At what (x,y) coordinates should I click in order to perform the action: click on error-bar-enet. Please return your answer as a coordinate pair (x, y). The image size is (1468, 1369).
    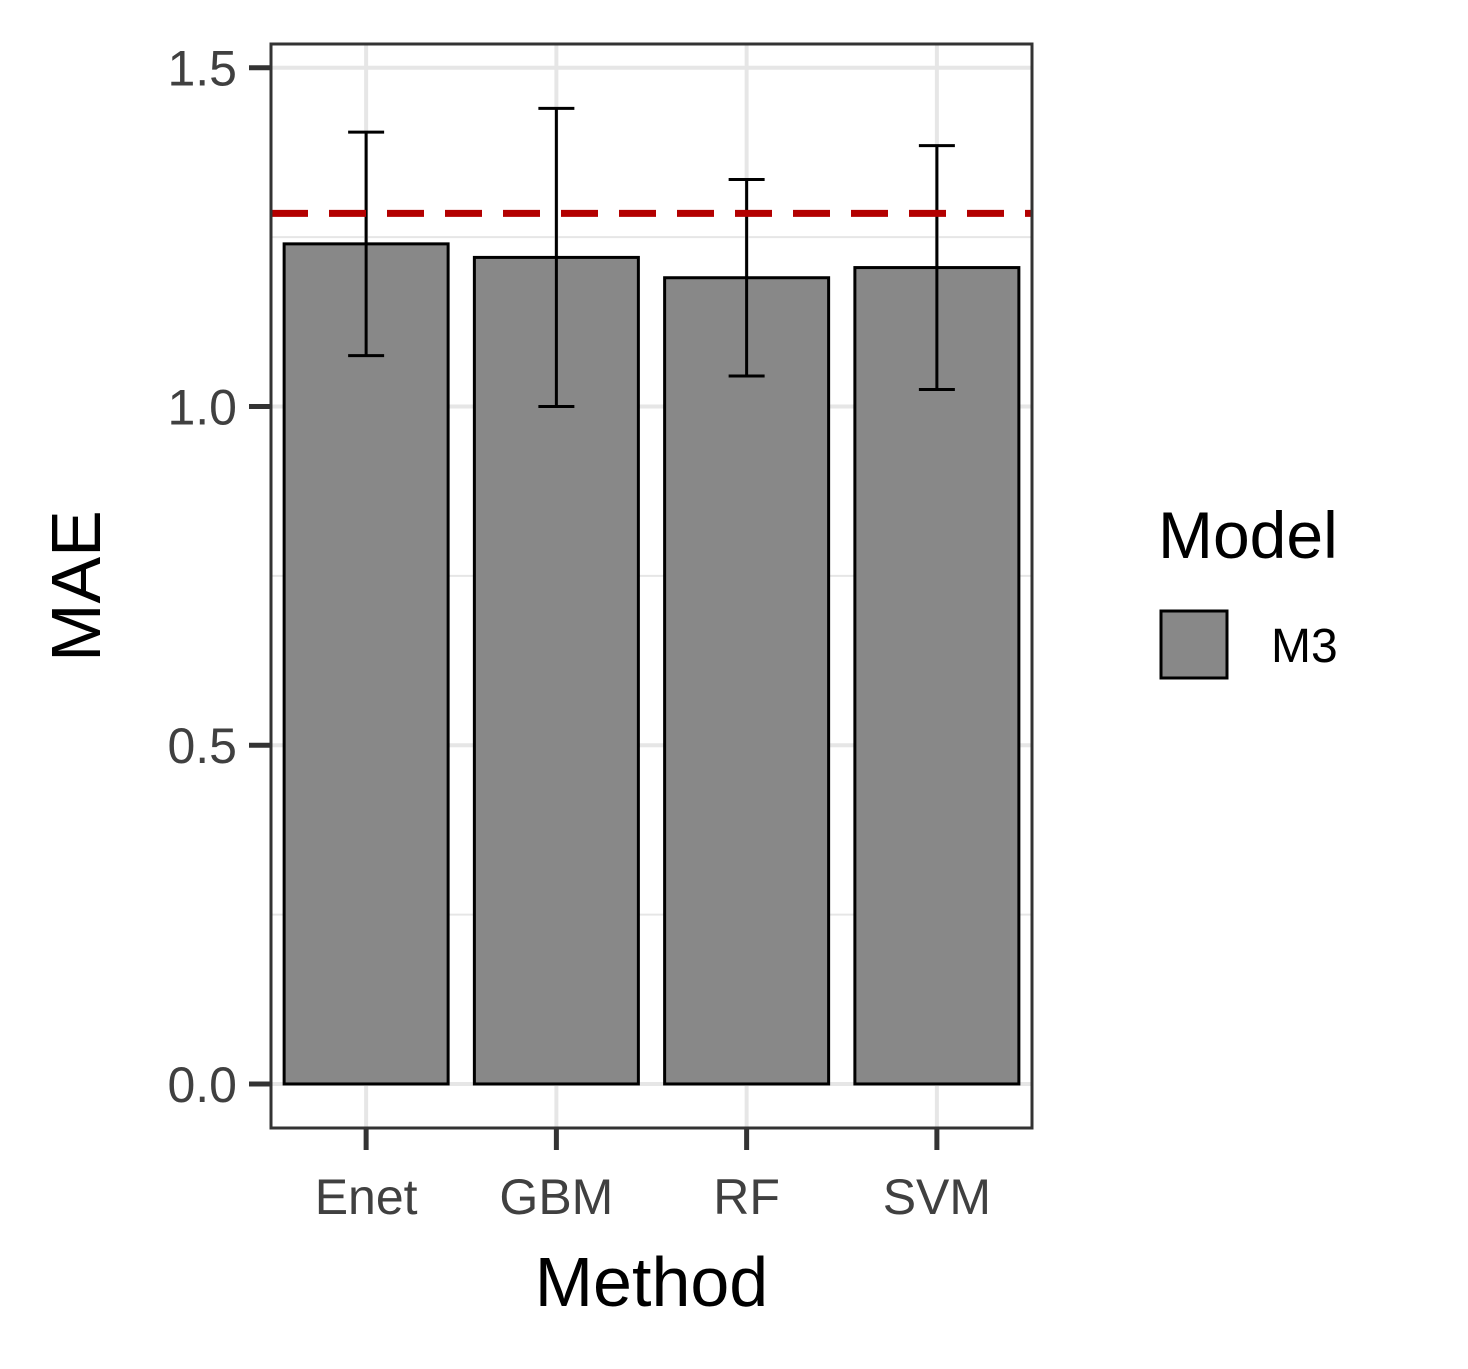
    Looking at the image, I should click on (366, 244).